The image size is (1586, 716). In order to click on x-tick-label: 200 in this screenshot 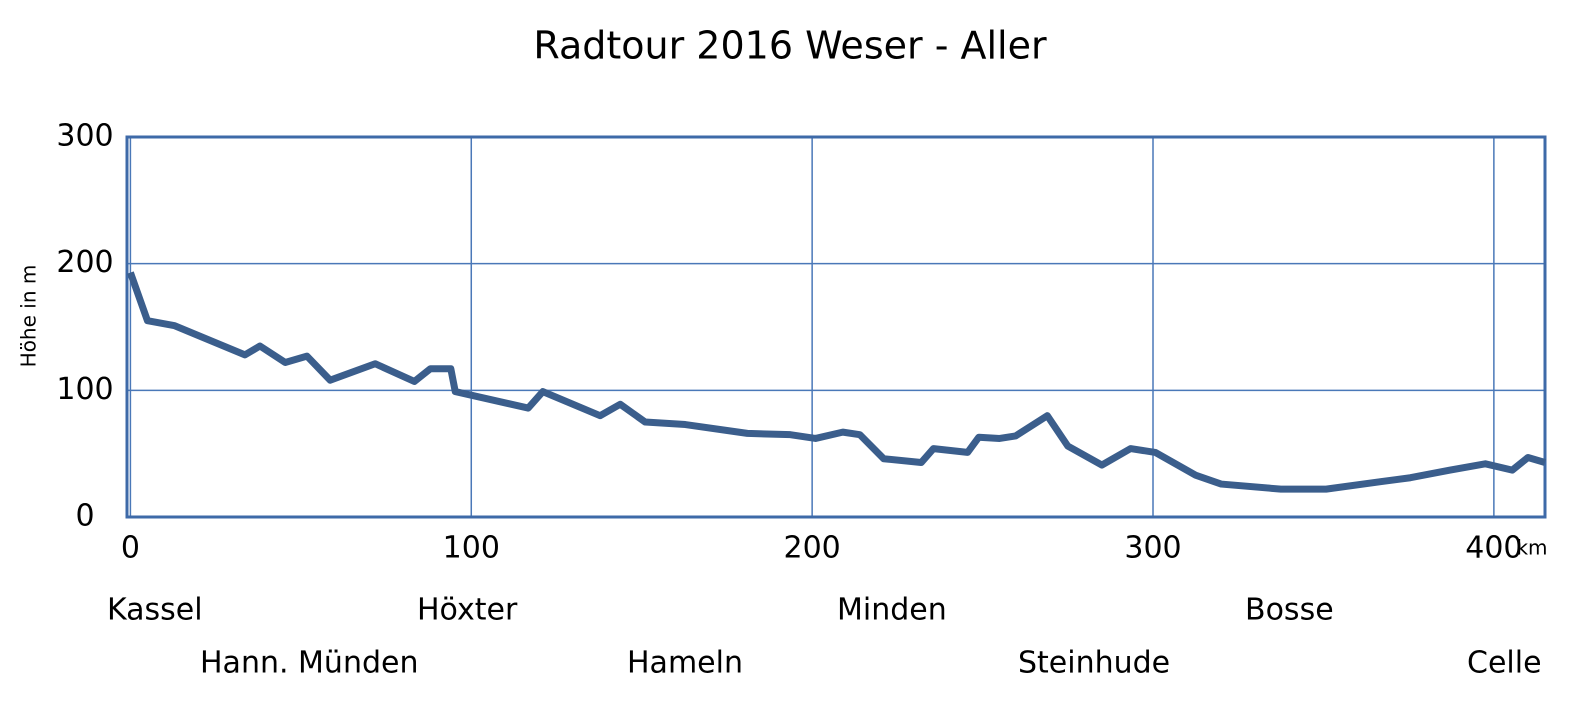, I will do `click(812, 548)`.